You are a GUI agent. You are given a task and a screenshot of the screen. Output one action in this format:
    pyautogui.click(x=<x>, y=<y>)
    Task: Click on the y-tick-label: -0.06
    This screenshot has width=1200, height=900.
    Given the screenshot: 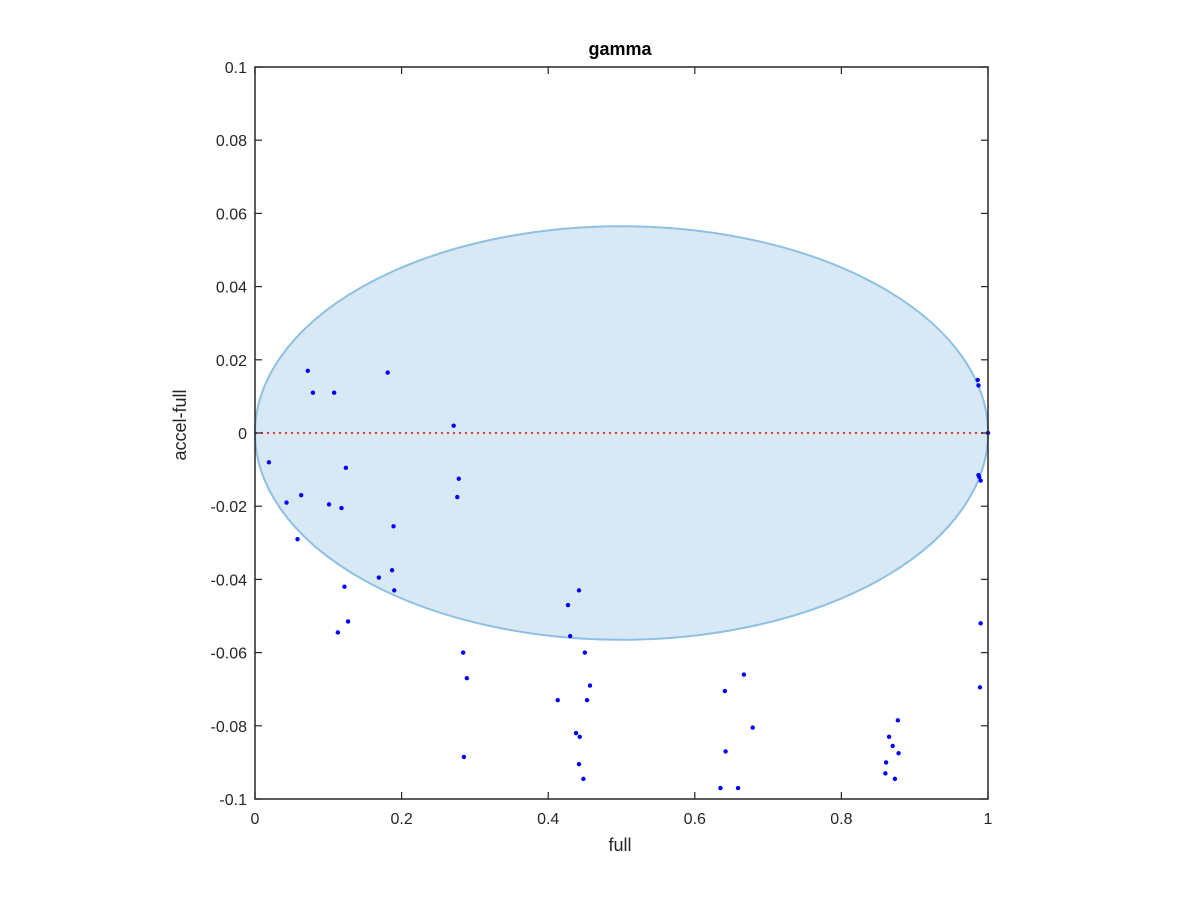 What is the action you would take?
    pyautogui.click(x=229, y=654)
    